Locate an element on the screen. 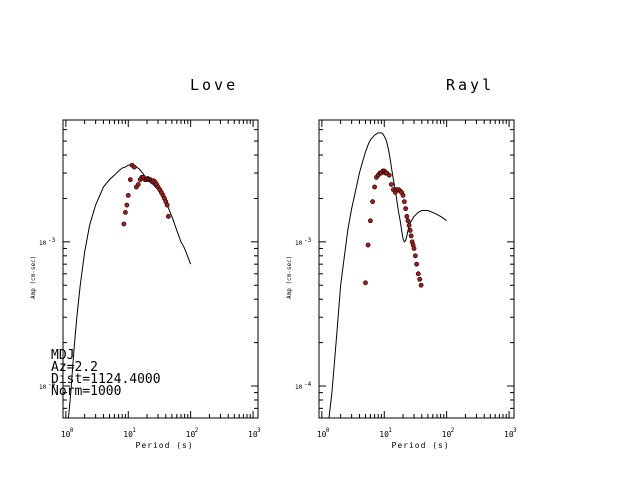 This screenshot has width=640, height=480. chart-1-model-curve is located at coordinates (387, 275).